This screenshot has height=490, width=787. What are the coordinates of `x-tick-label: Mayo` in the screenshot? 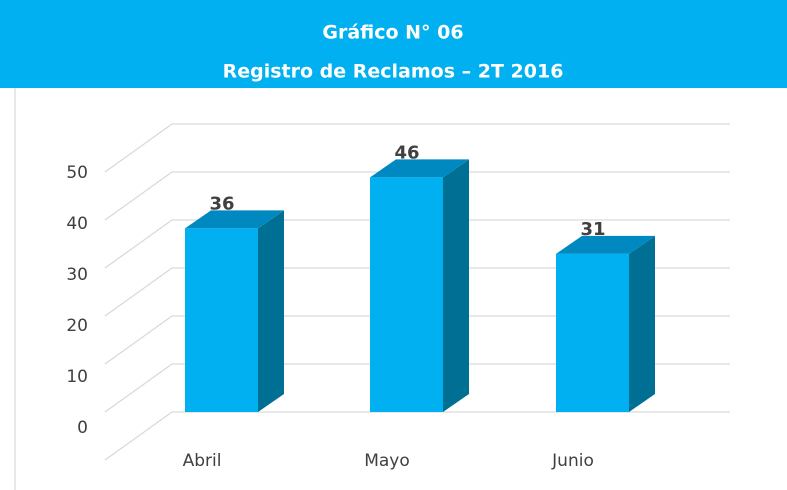 It's located at (387, 461).